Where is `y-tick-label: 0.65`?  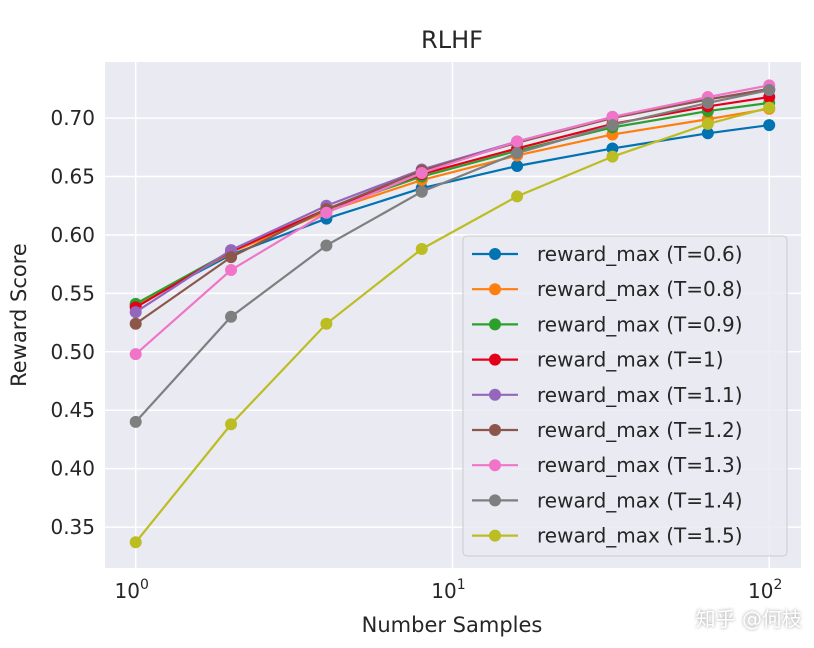 y-tick-label: 0.65 is located at coordinates (72, 177).